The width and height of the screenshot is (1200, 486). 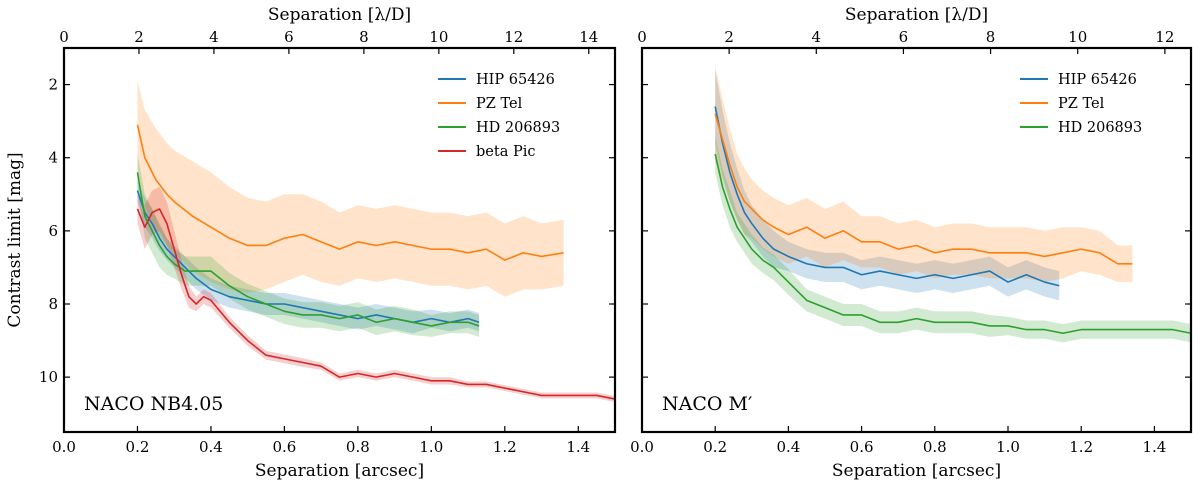 What do you see at coordinates (707, 404) in the screenshot?
I see `panel-annotation: NACO M′` at bounding box center [707, 404].